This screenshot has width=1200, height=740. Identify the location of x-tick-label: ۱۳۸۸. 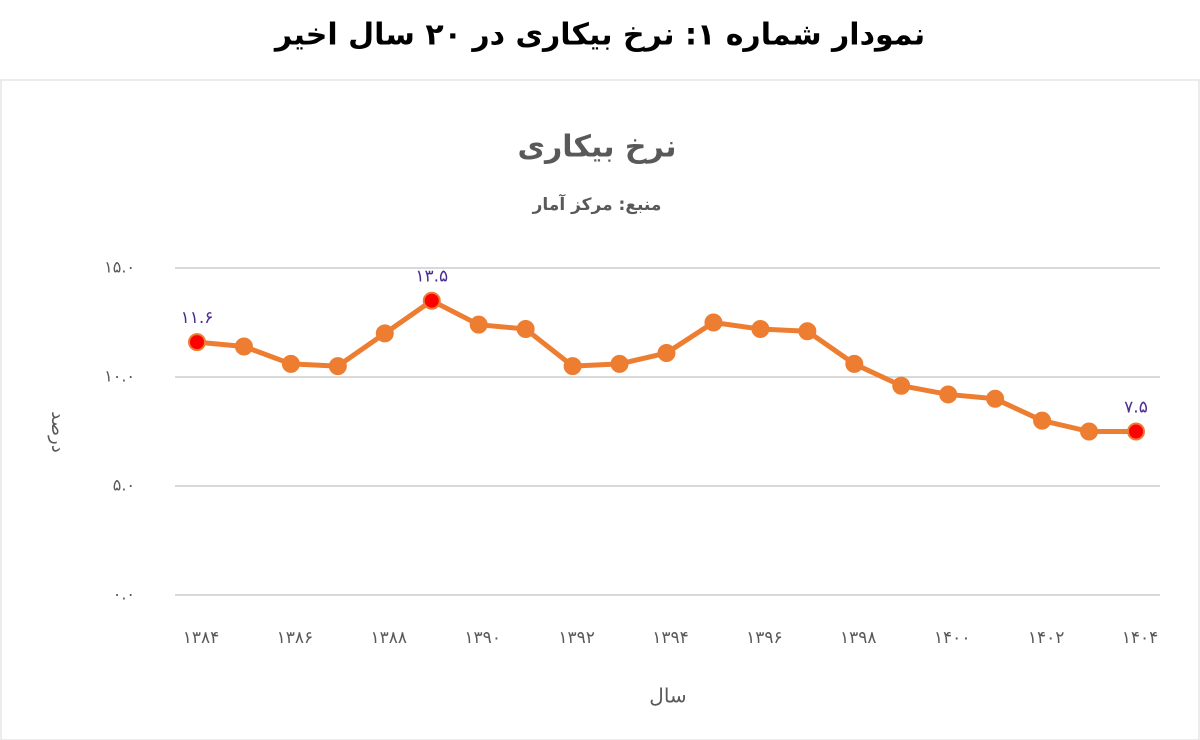
(389, 638).